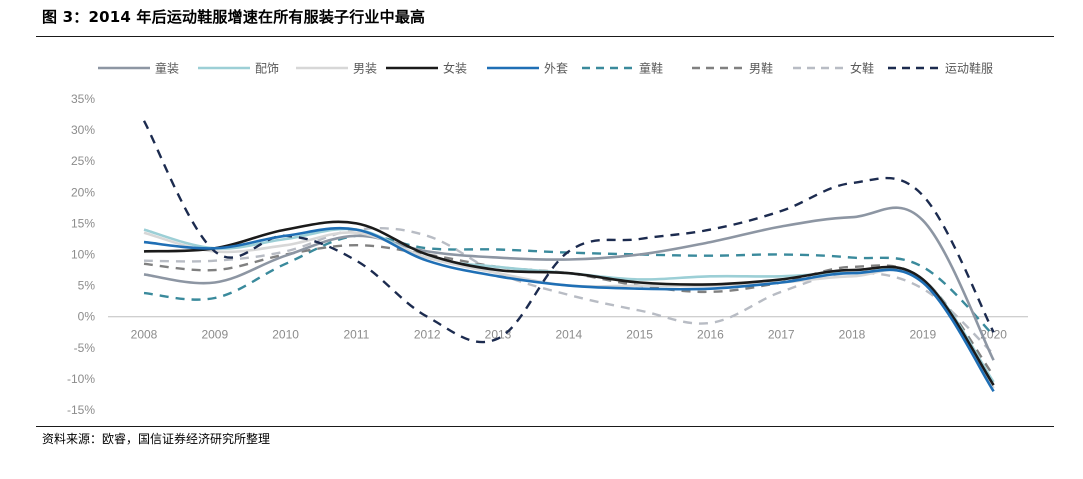  I want to click on legend: 童装 配饰 男装 女装 外套 童鞋 男鞋 女鞋 运动鞋服, so click(545, 68).